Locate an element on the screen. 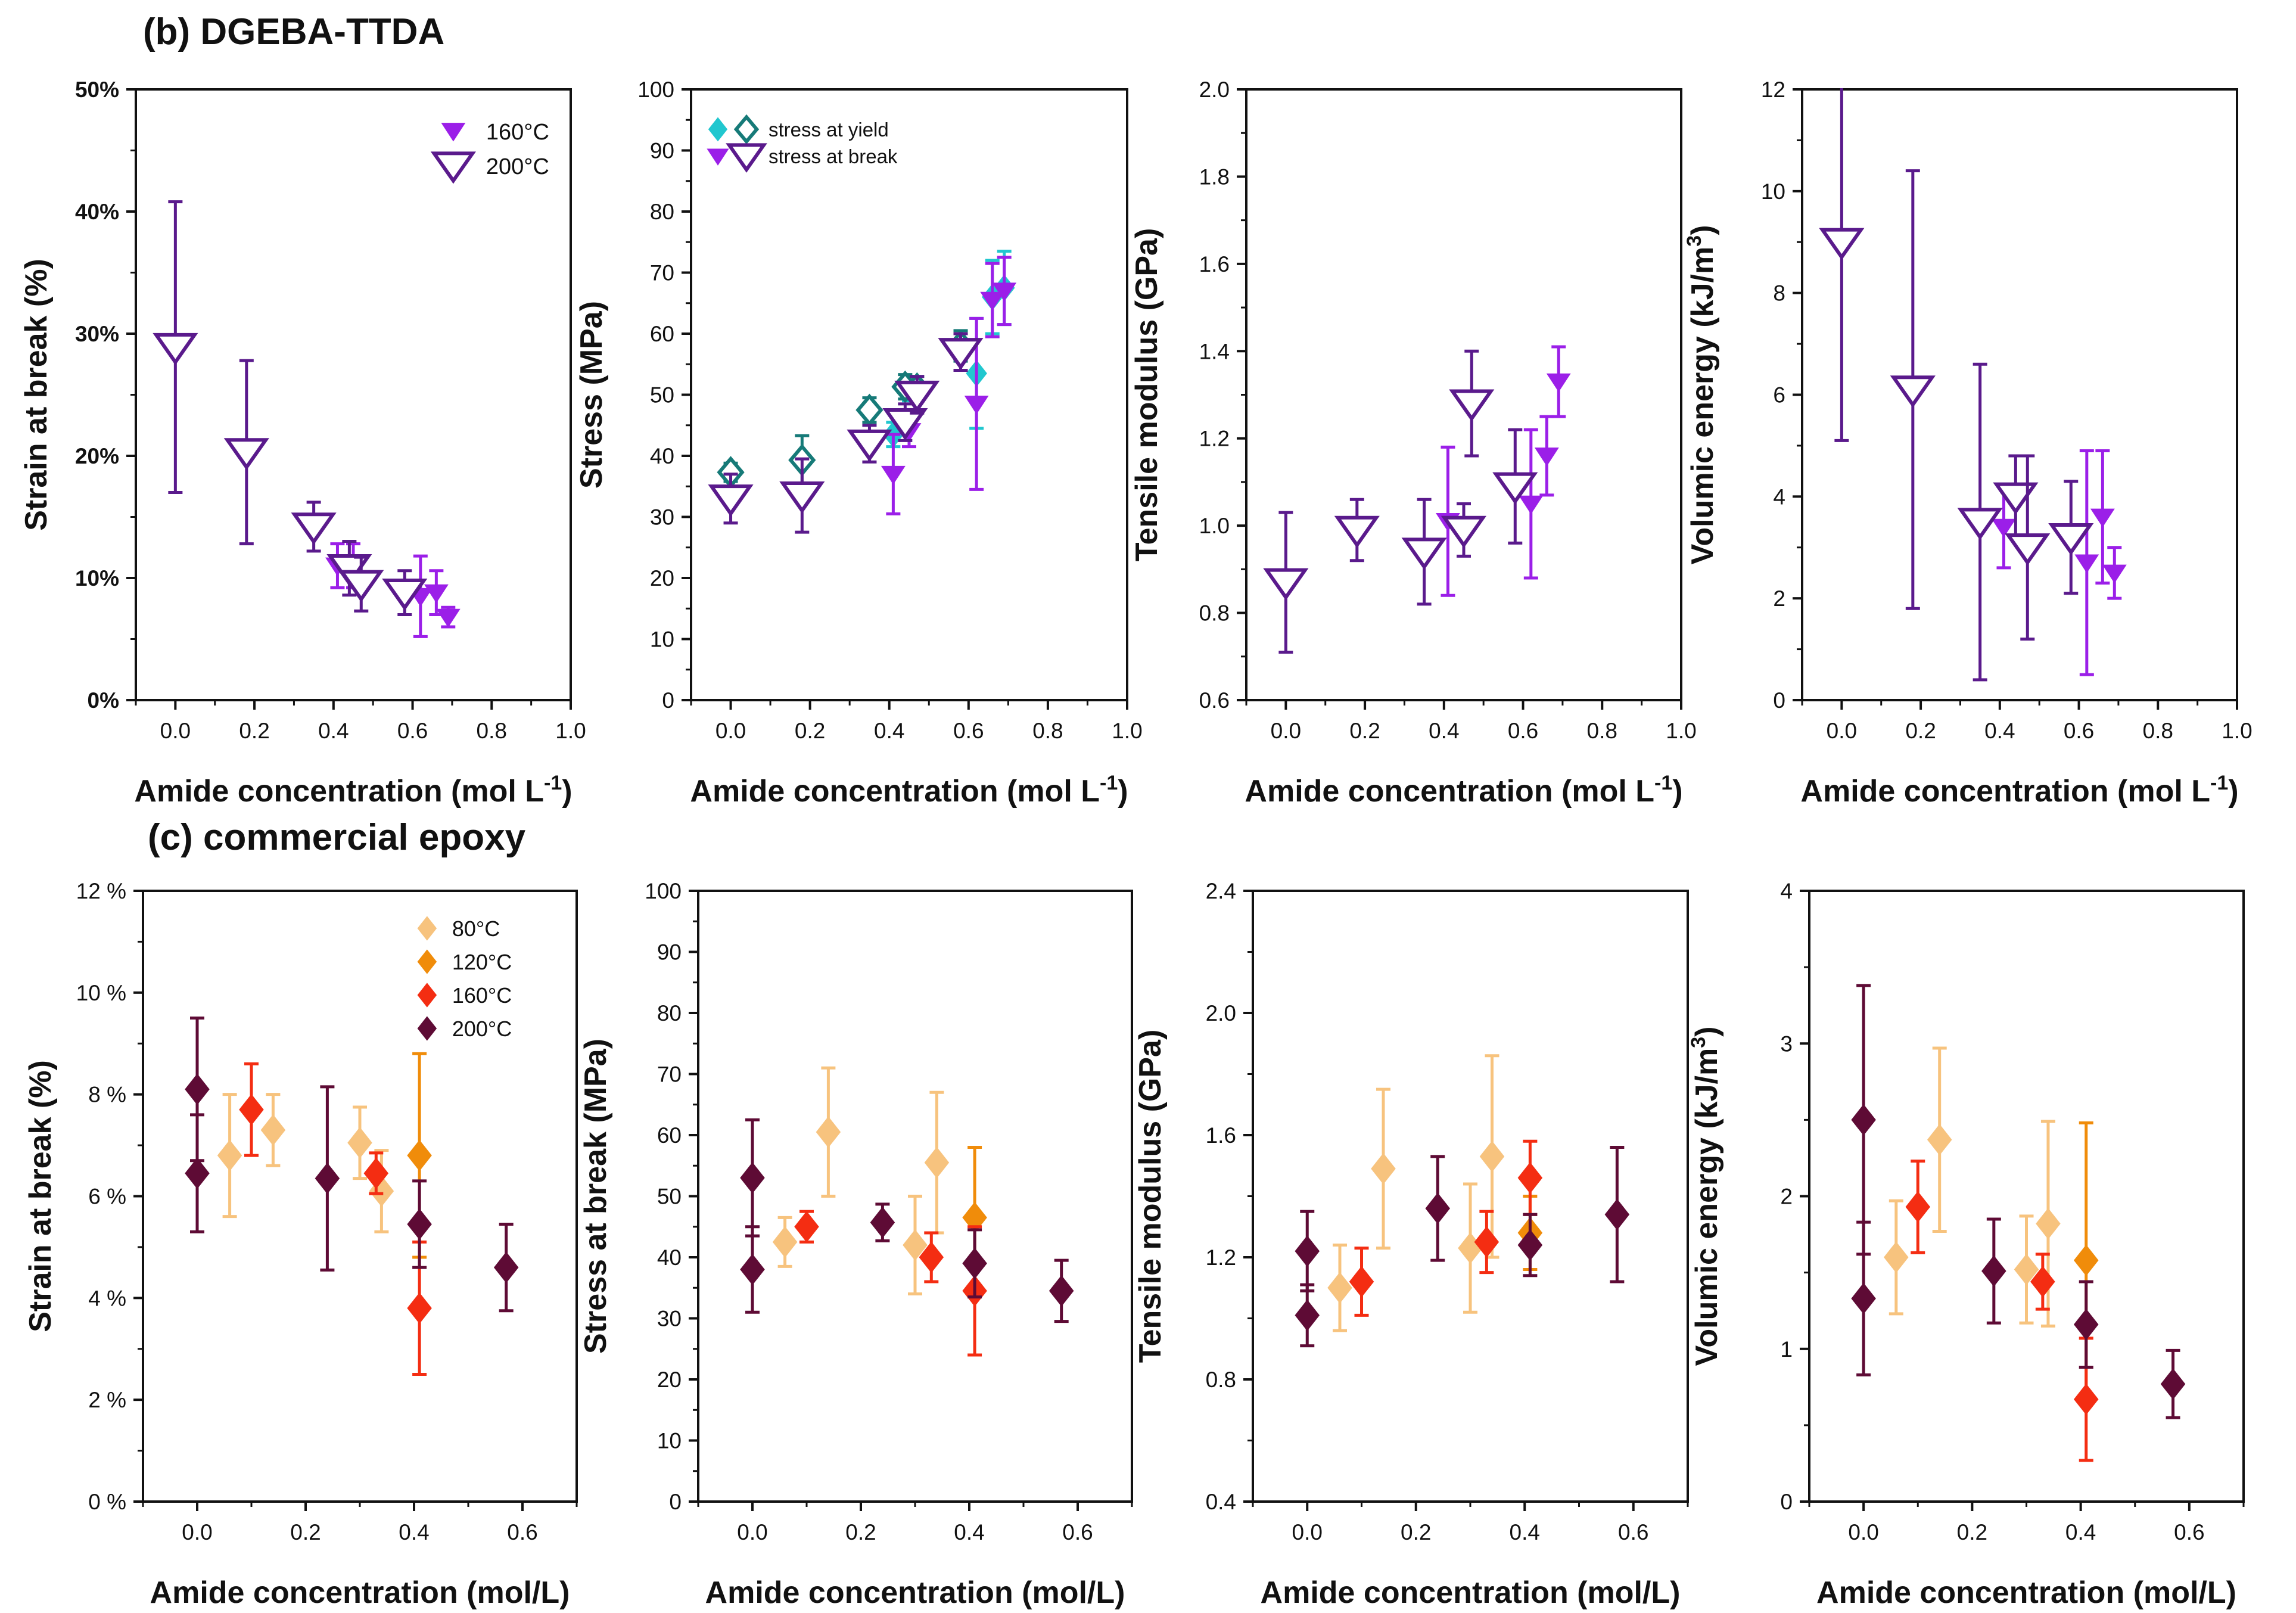 Image resolution: width=2296 pixels, height=1613 pixels. y-tick-label: 0 % is located at coordinates (107, 1502).